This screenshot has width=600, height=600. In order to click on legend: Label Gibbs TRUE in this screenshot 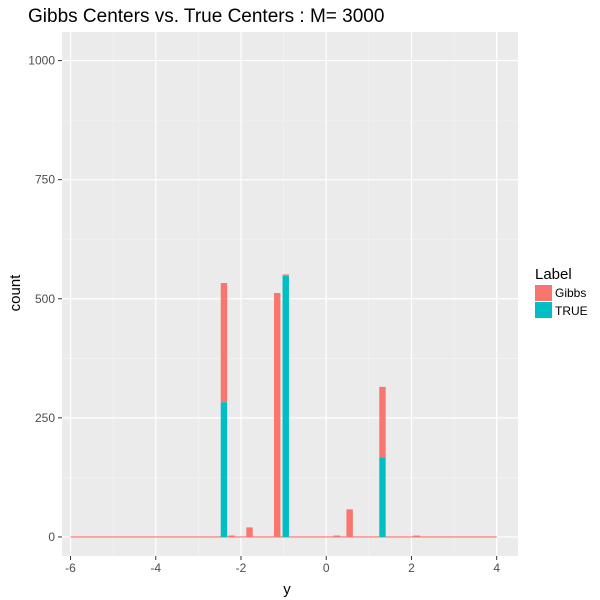, I will do `click(561, 292)`.